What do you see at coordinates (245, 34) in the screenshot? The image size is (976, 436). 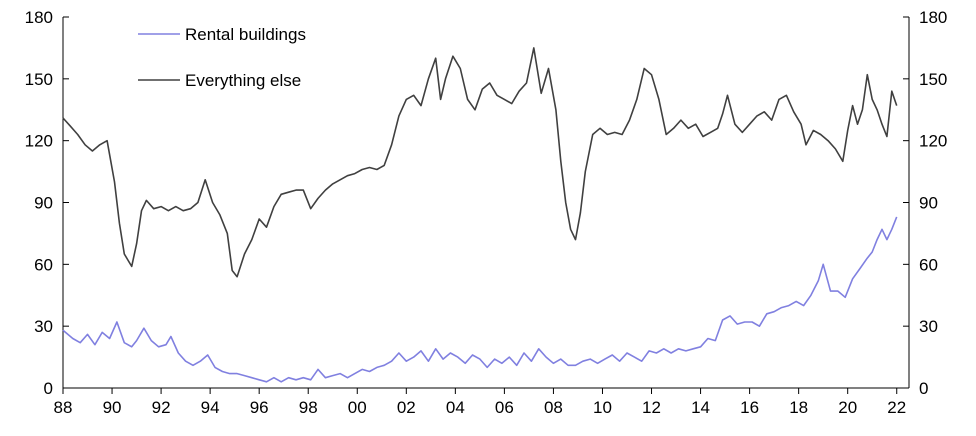 I see `legend-label: Rental buildings` at bounding box center [245, 34].